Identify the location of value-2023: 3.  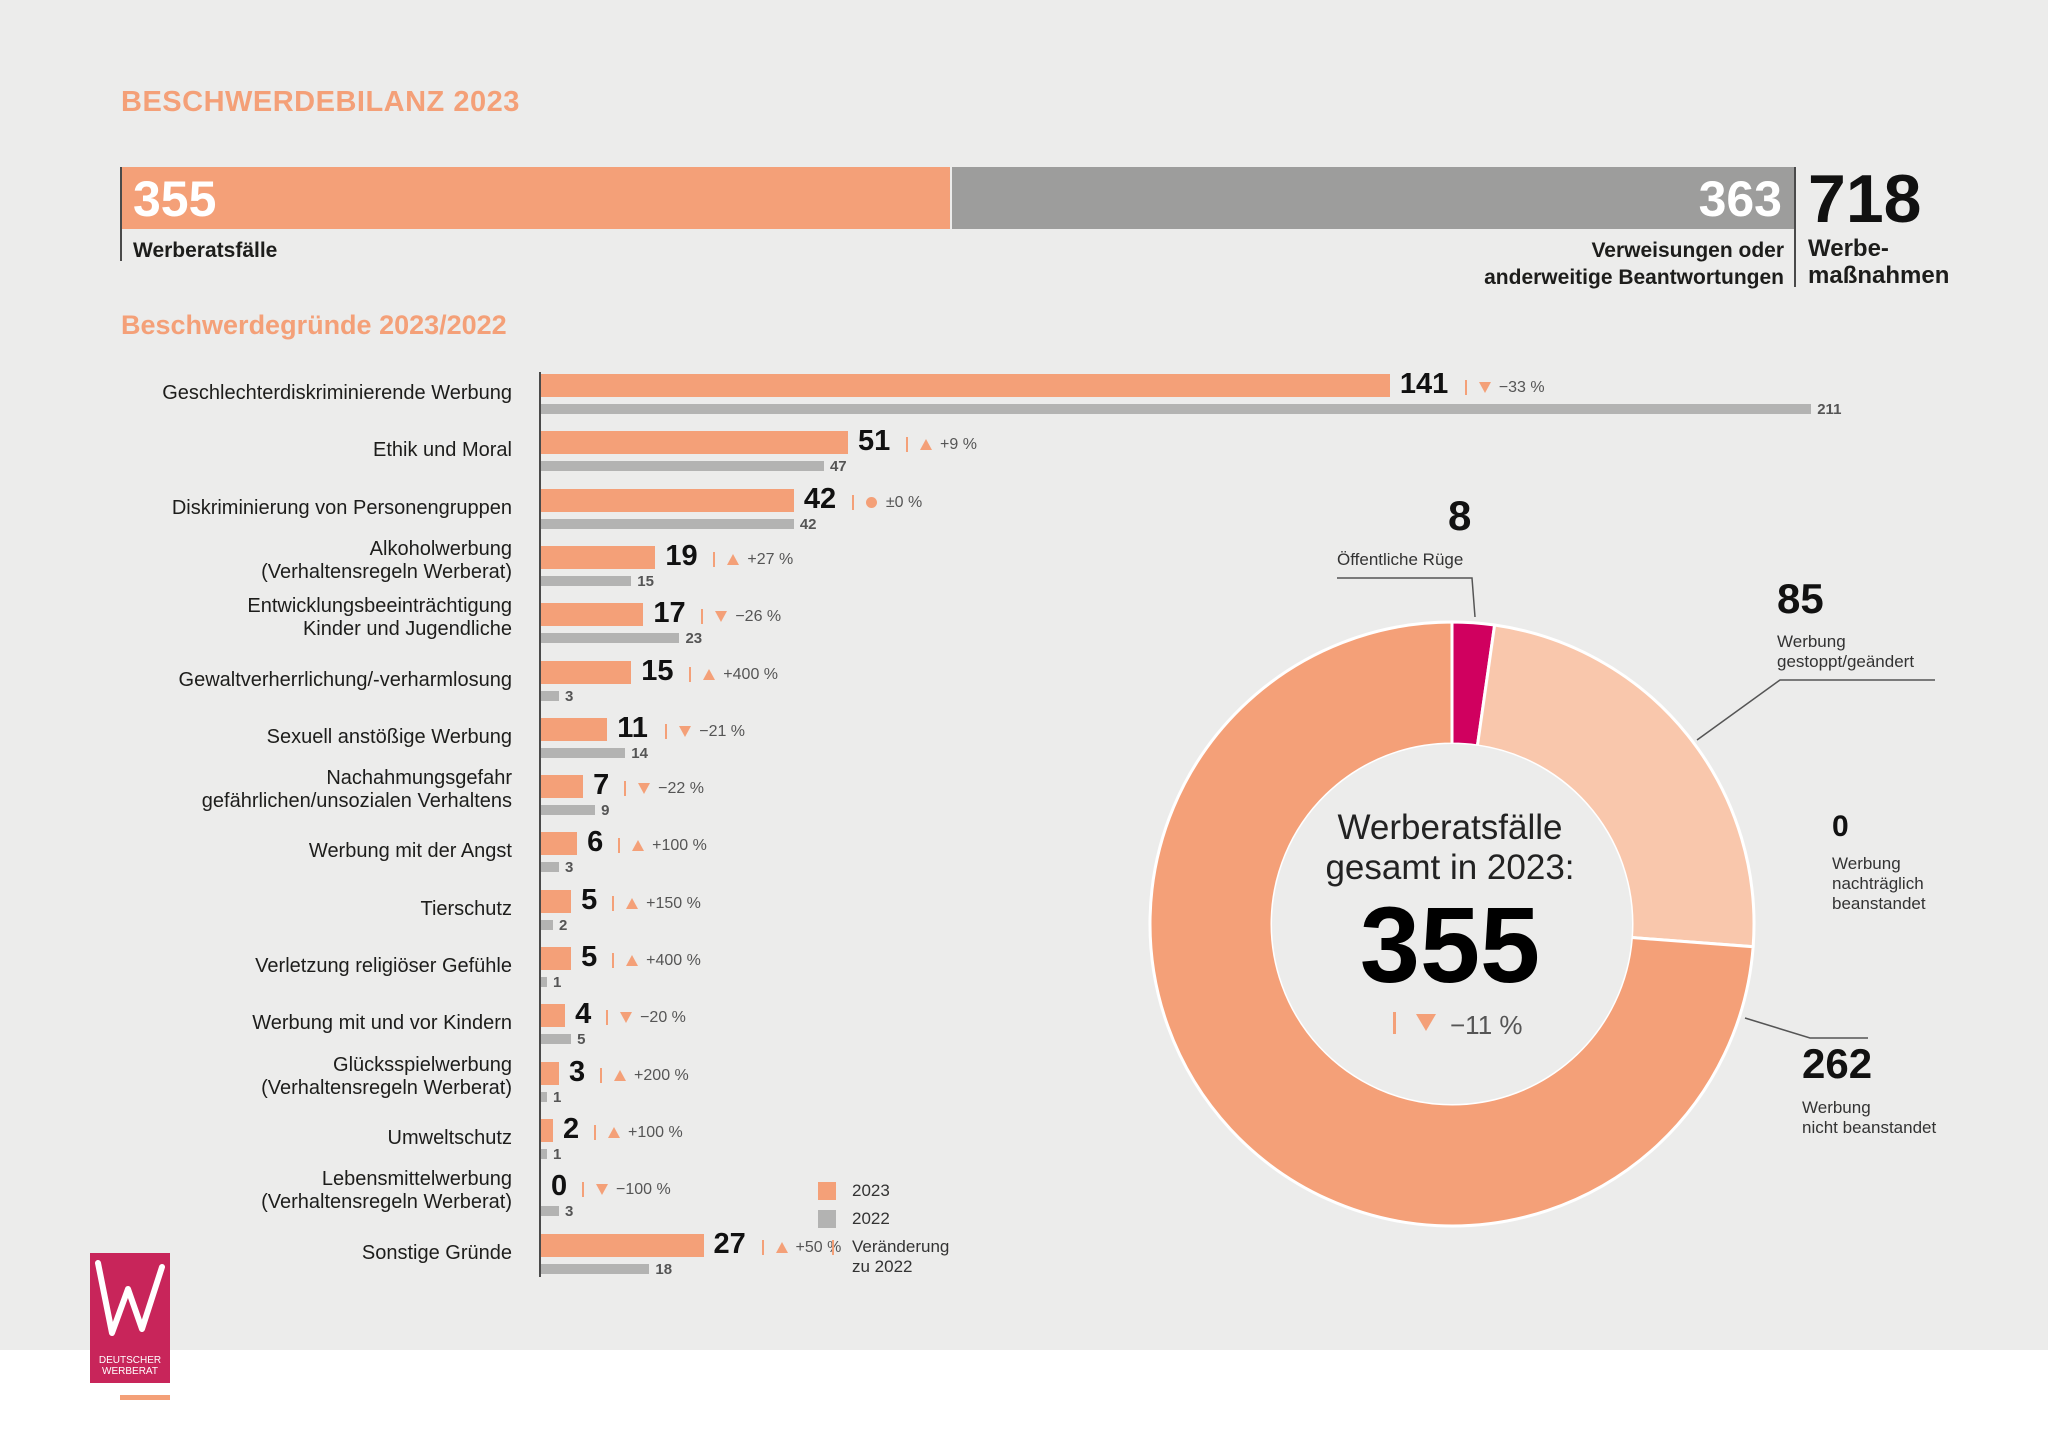
(577, 1071).